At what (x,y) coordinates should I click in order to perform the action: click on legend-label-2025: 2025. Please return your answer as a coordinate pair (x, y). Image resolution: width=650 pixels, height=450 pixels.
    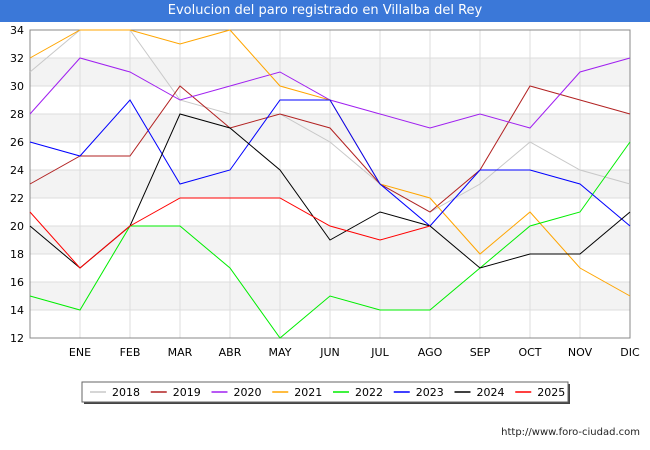
    Looking at the image, I should click on (551, 392).